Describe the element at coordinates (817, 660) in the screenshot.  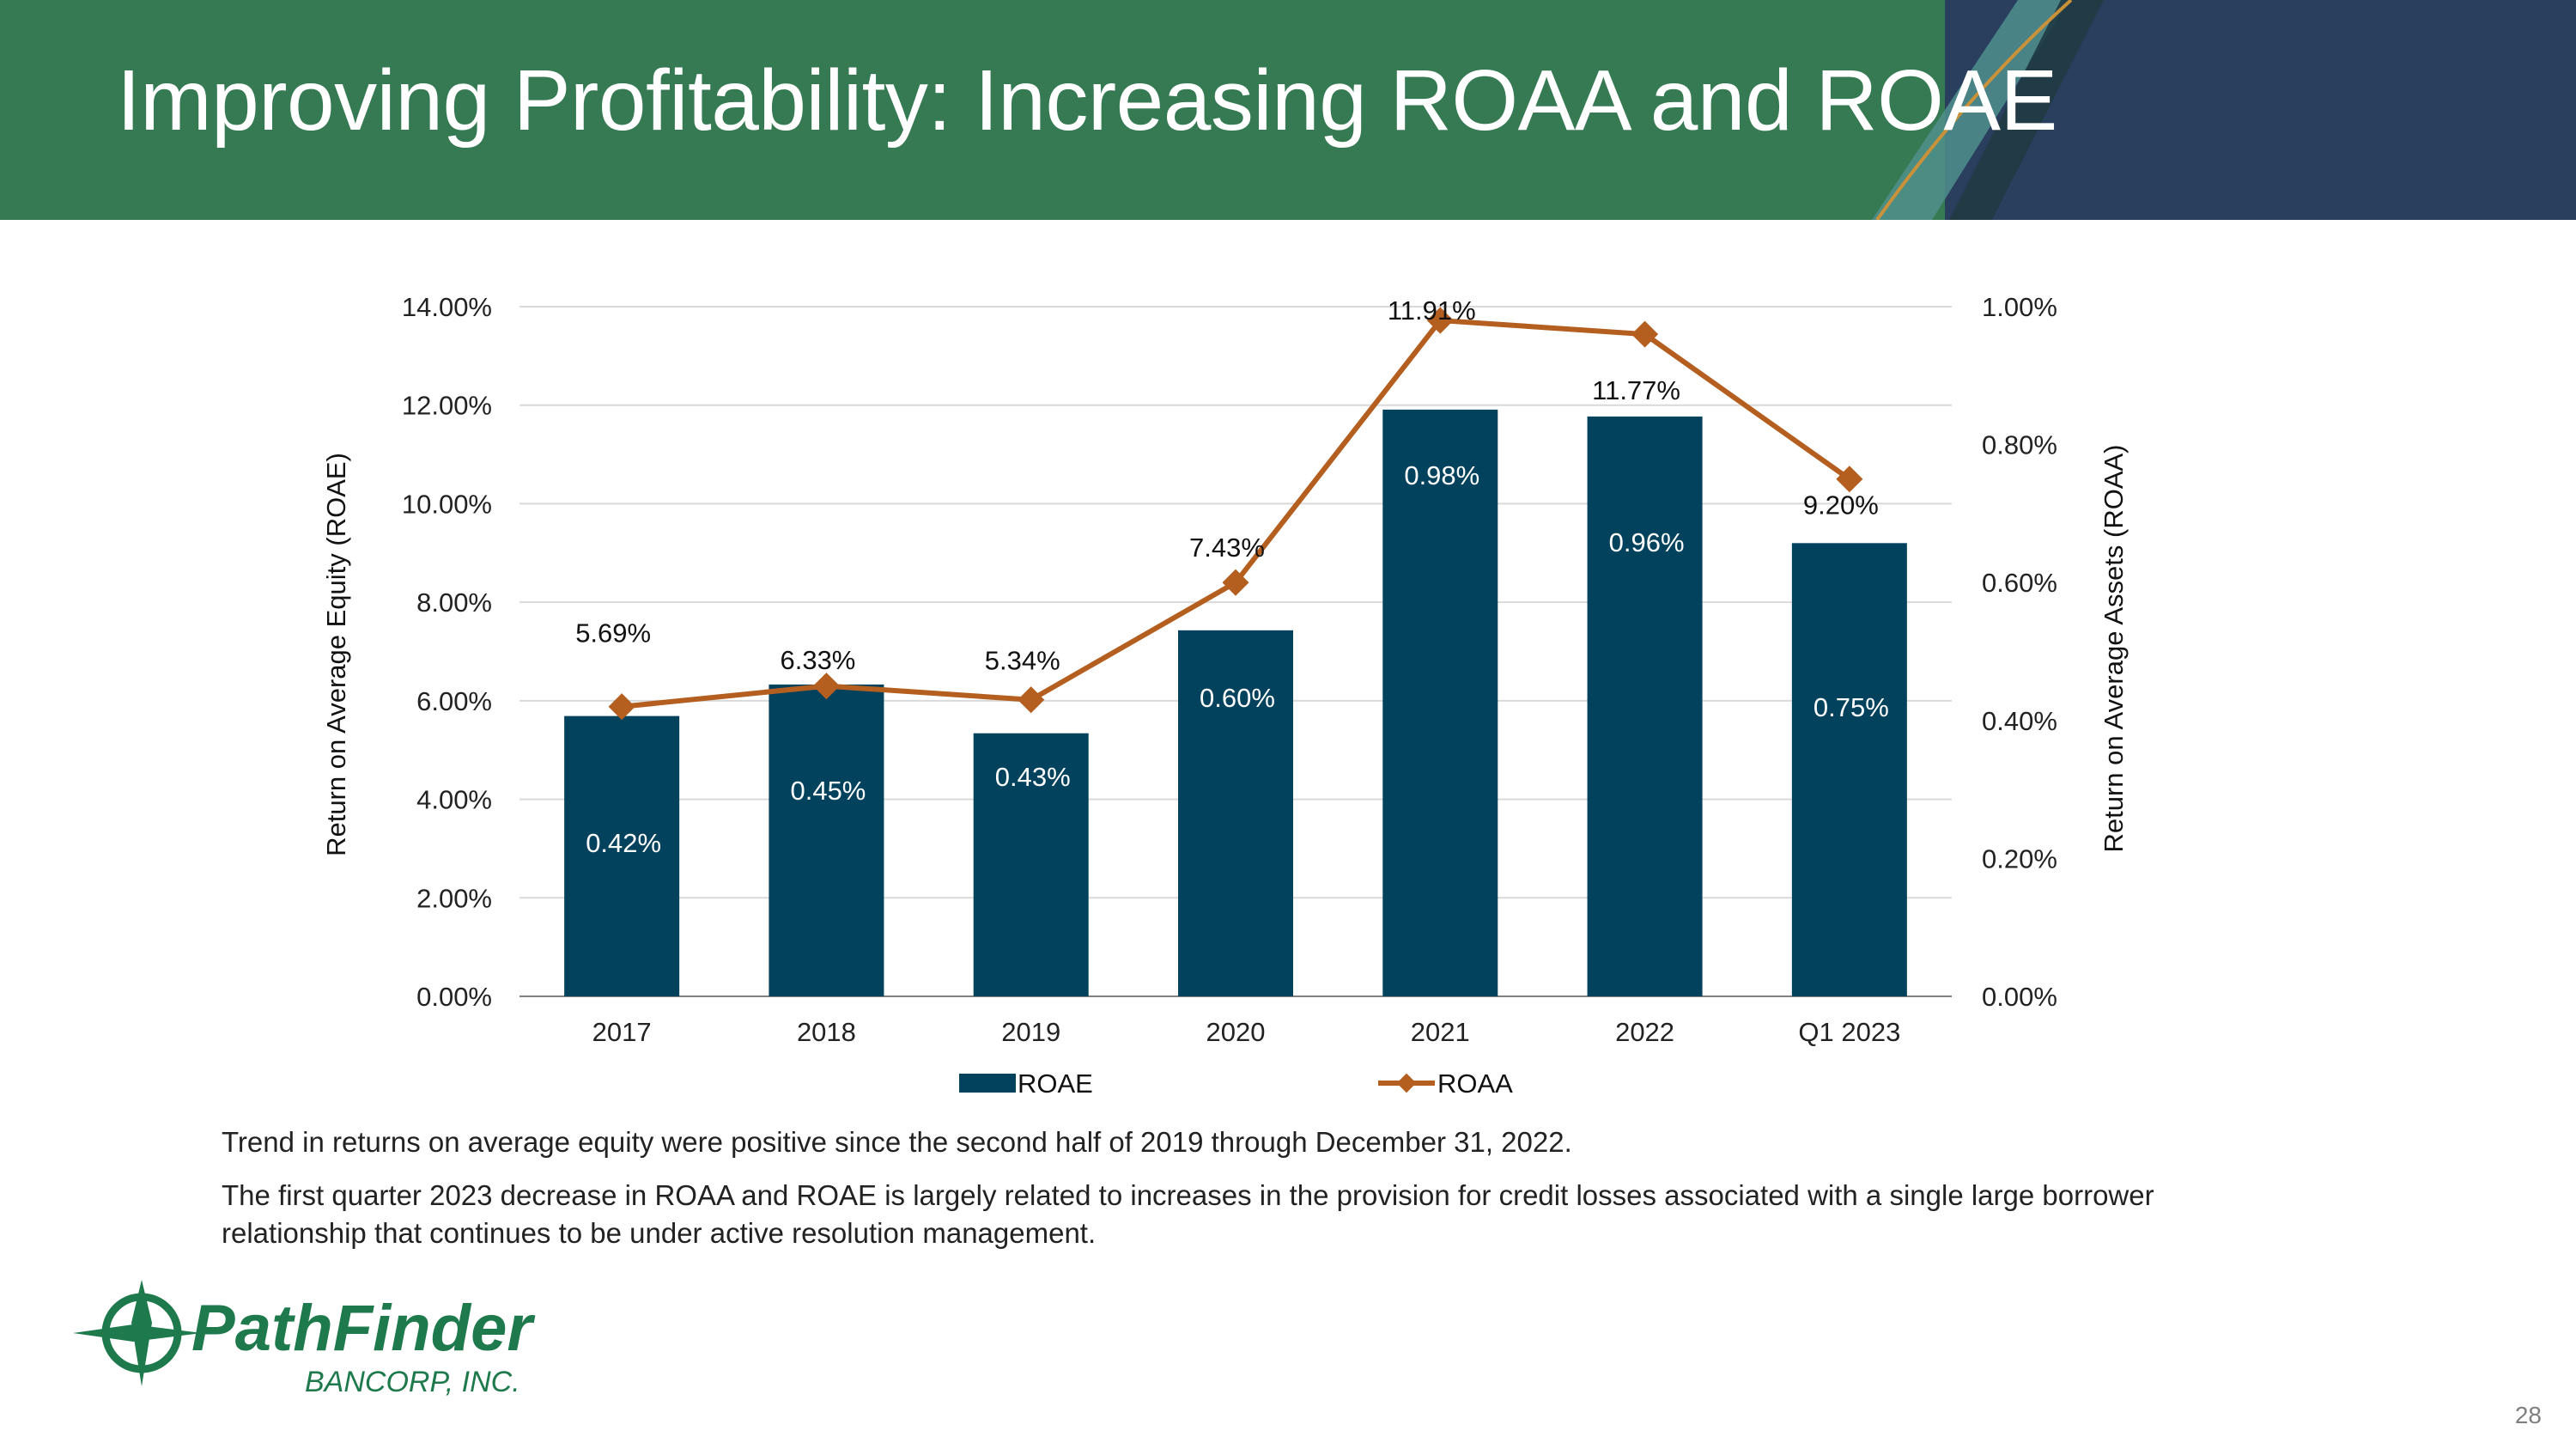
I see `bar-data-label: 6.33%` at that location.